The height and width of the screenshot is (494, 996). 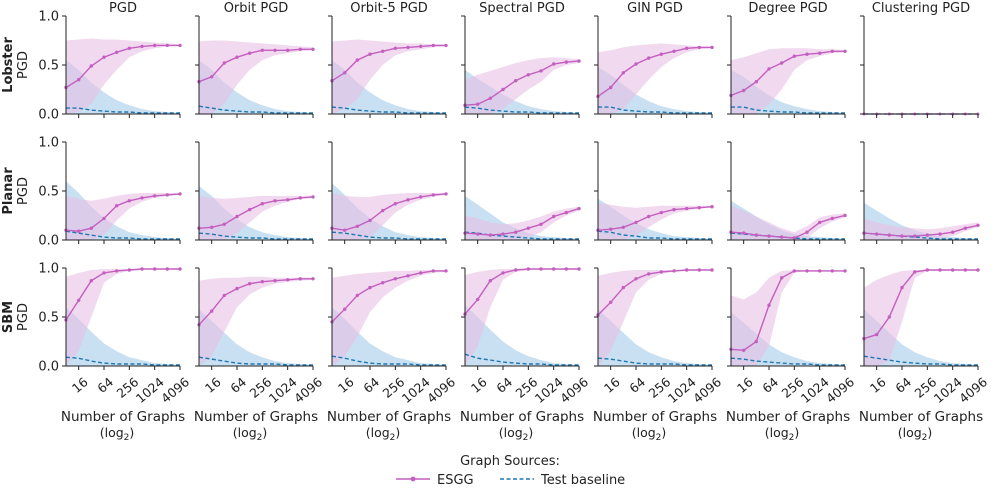 I want to click on panel: 0.0 0.5 1.0, so click(x=110, y=66).